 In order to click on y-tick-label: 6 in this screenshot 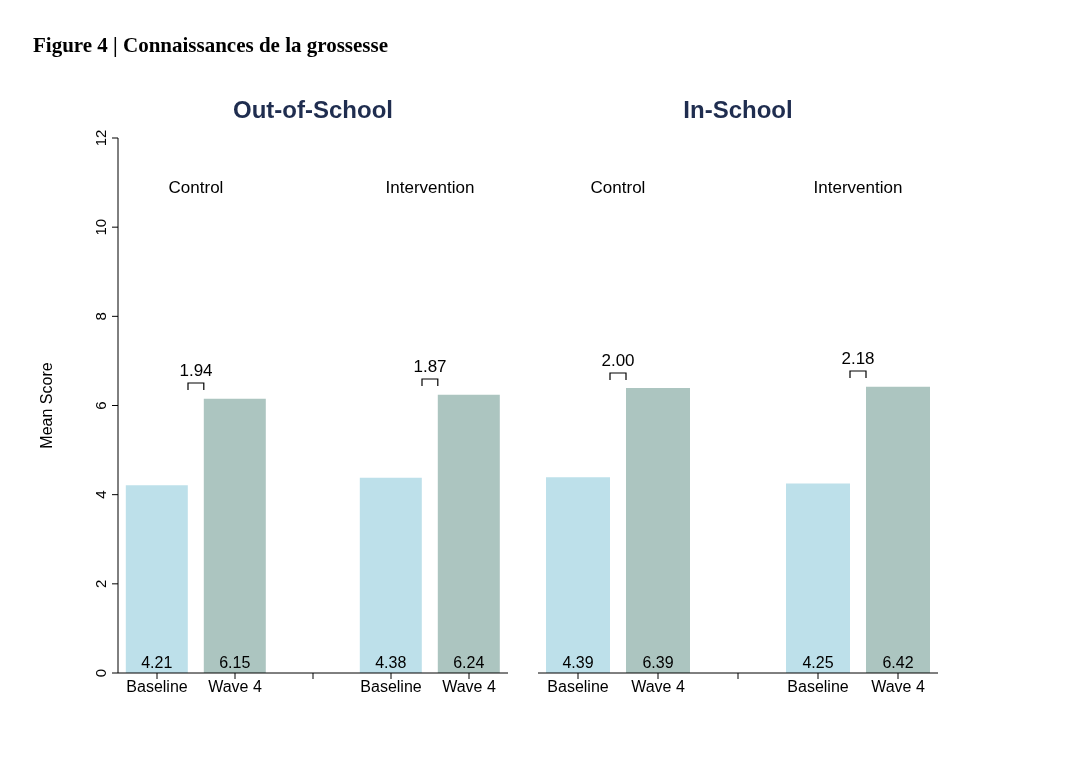, I will do `click(100, 405)`.